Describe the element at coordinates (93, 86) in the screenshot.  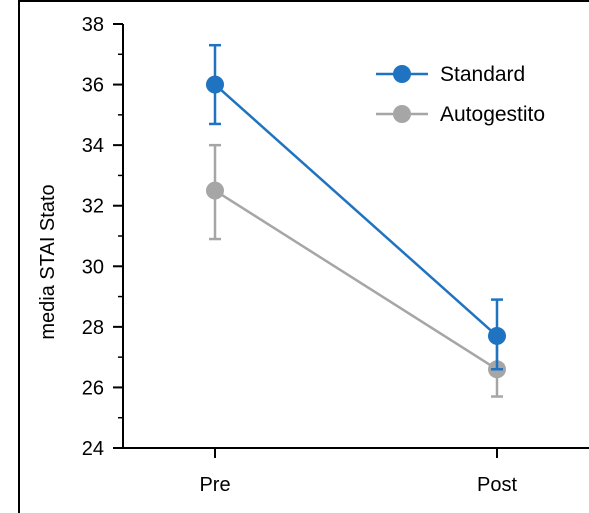
I see `y-tick-label: 36` at that location.